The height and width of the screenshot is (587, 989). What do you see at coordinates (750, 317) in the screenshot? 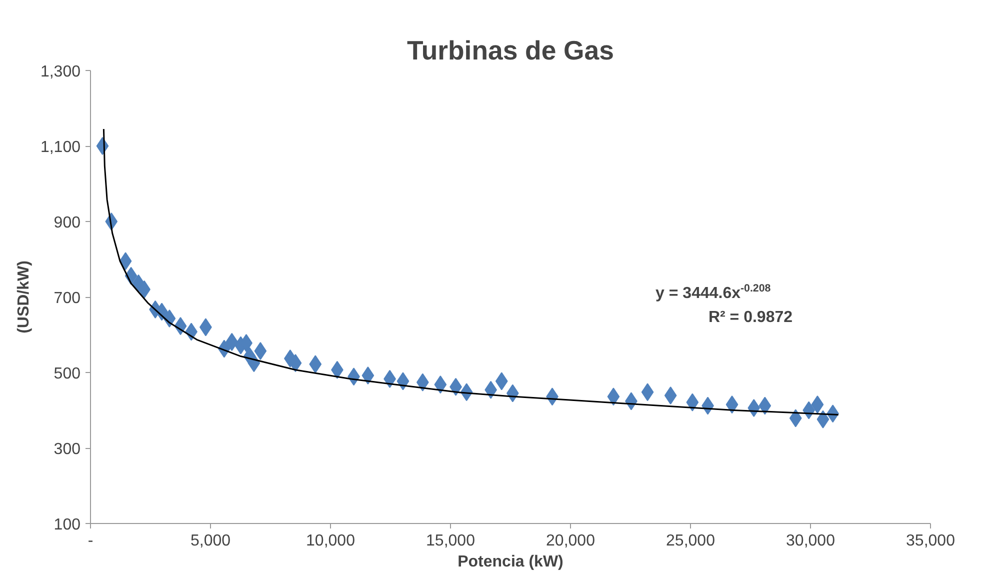
I see `annotation: R² = 0.9872` at bounding box center [750, 317].